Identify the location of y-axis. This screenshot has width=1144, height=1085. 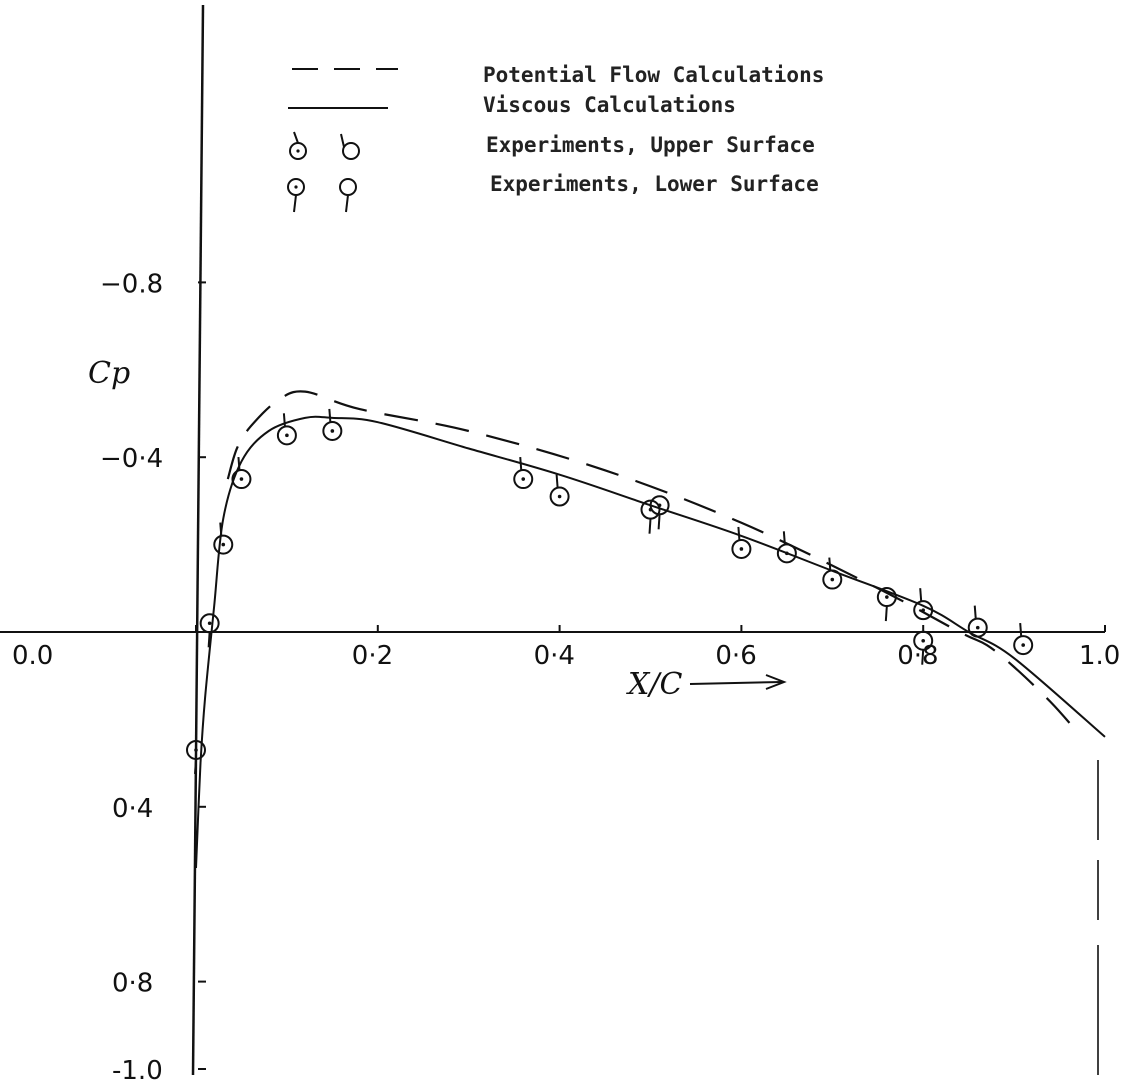
(198, 540).